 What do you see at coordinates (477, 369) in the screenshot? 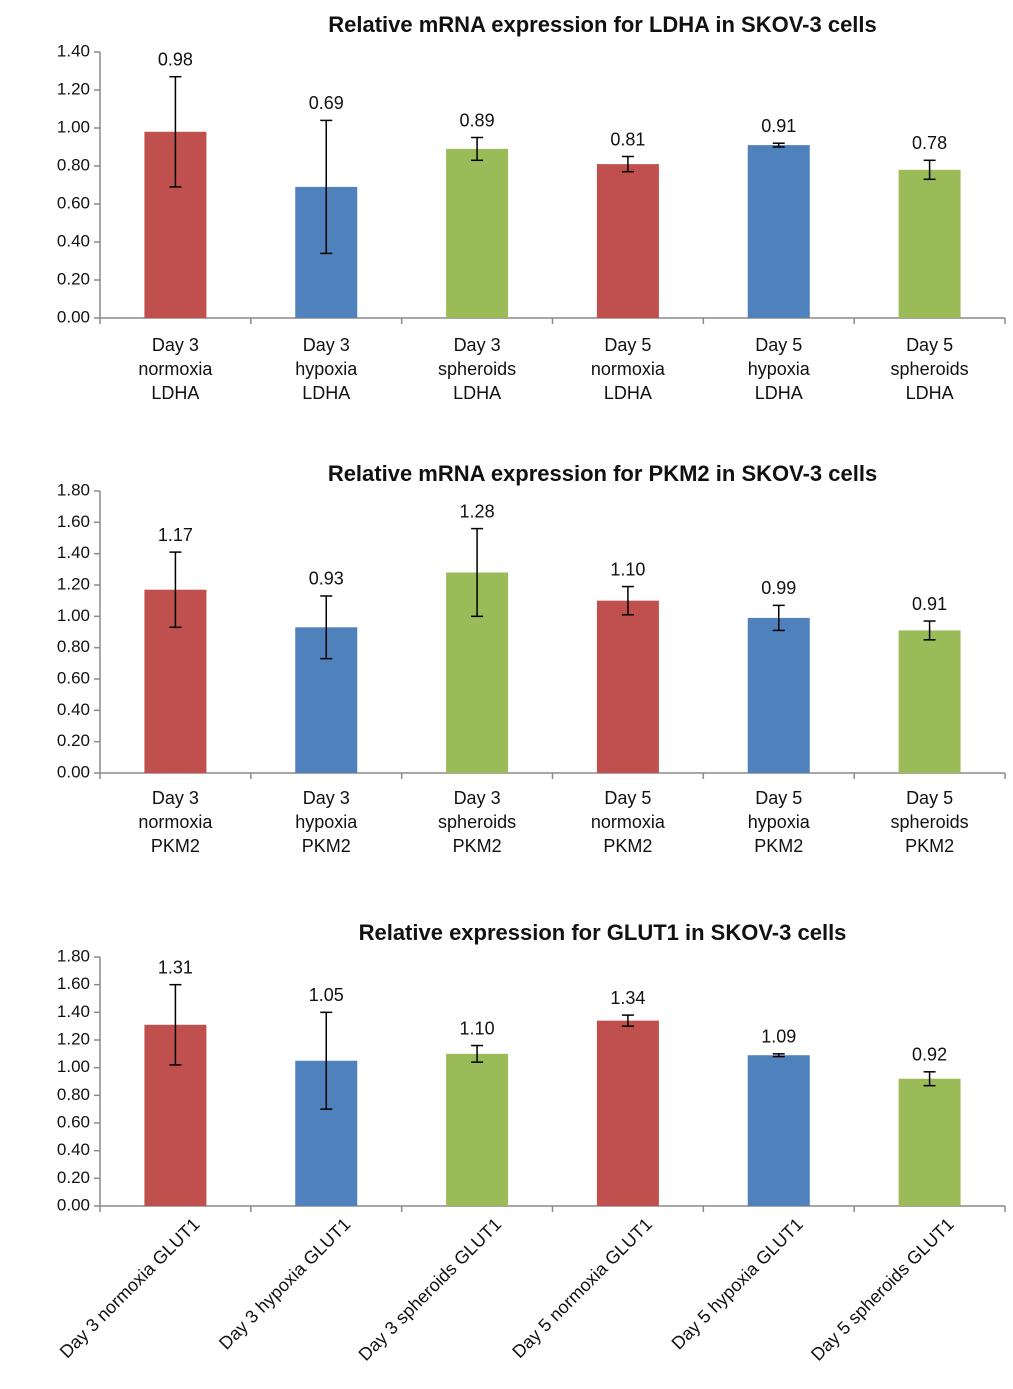
I see `x-tick-label: Day 3 spheroids LDHA` at bounding box center [477, 369].